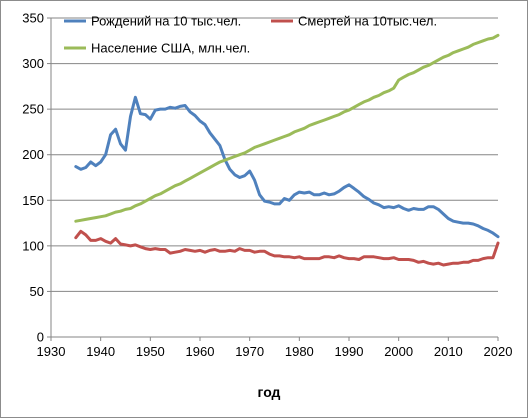 This screenshot has width=528, height=418. Describe the element at coordinates (448, 351) in the screenshot. I see `x-tick-label: 2010` at that location.